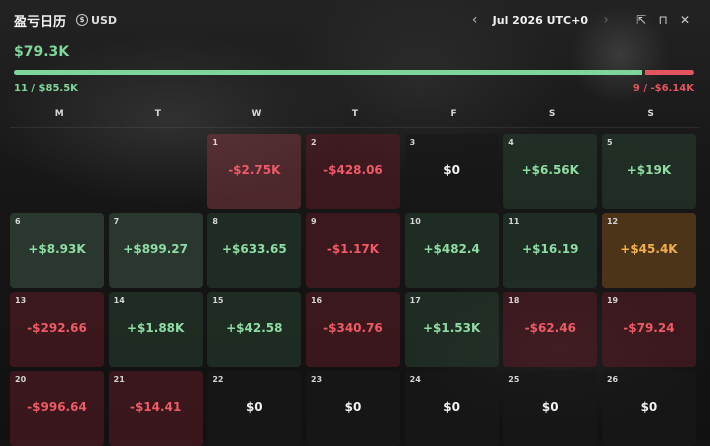 The height and width of the screenshot is (446, 710). I want to click on calendar-day-cell: 6 +$8.93K, so click(57, 250).